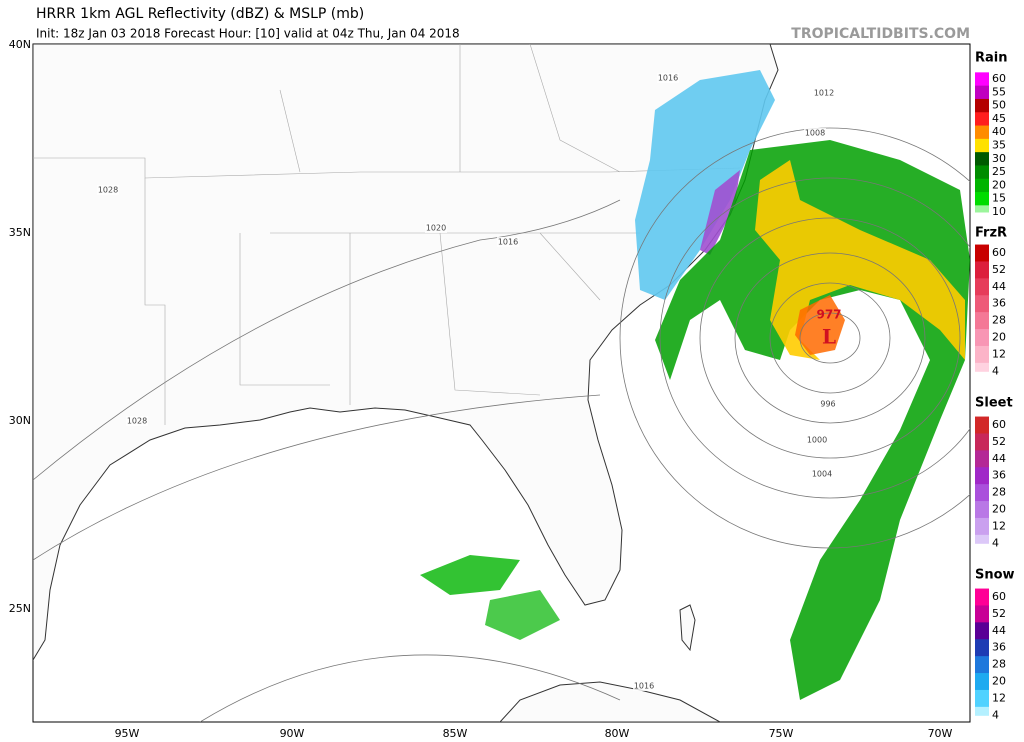  What do you see at coordinates (999, 171) in the screenshot?
I see `legend-tick-label: 25` at bounding box center [999, 171].